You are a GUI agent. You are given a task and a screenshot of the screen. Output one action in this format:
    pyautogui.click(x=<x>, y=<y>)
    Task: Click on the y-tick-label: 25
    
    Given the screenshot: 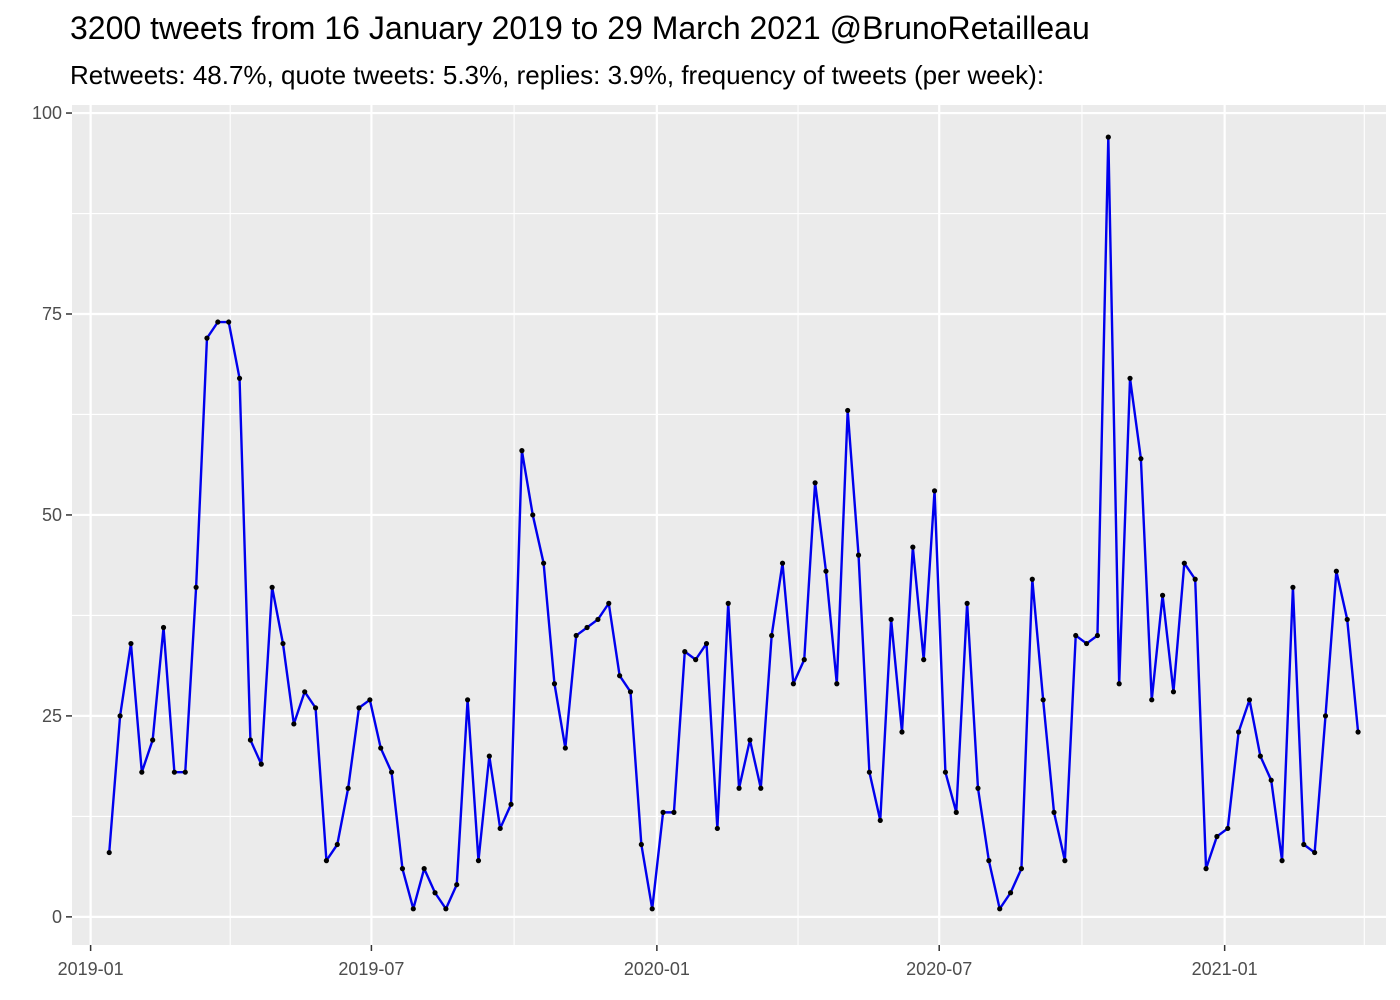 What is the action you would take?
    pyautogui.click(x=52, y=716)
    